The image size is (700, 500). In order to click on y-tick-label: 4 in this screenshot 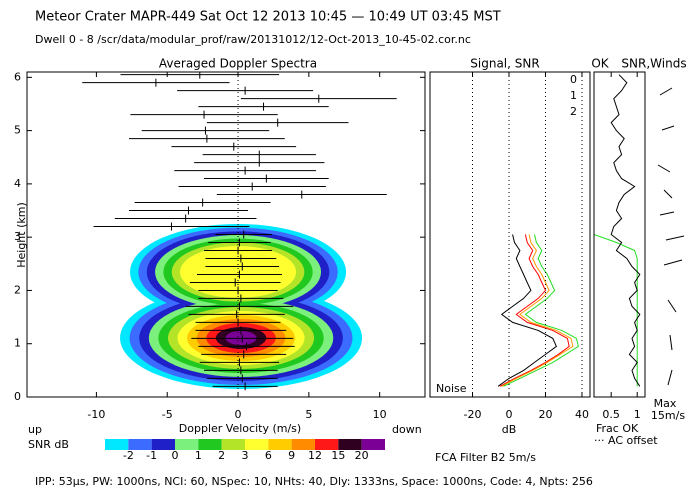, I will do `click(17, 183)`.